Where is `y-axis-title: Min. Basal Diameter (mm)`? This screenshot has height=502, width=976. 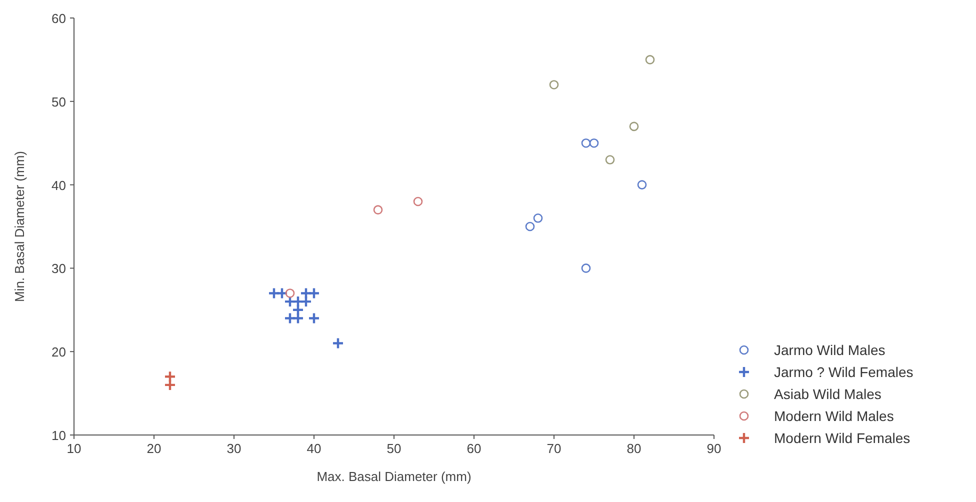
y-axis-title: Min. Basal Diameter (mm) is located at coordinates (19, 226).